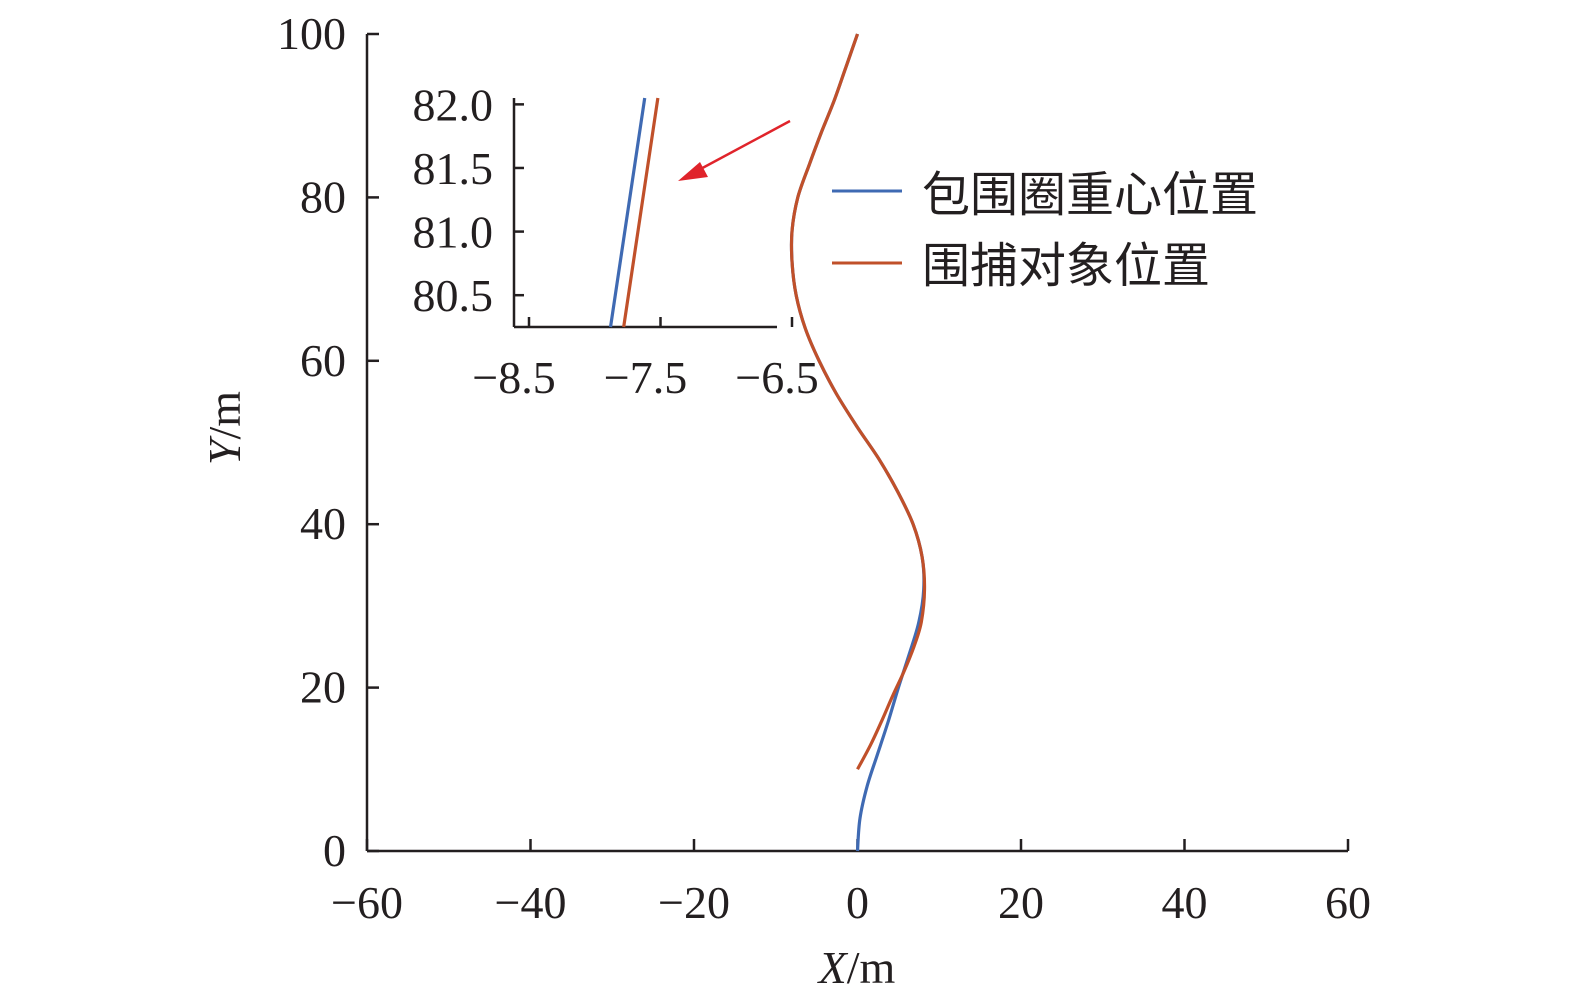 This screenshot has height=1005, width=1575. What do you see at coordinates (1185, 902) in the screenshot?
I see `x-tick-label: 40` at bounding box center [1185, 902].